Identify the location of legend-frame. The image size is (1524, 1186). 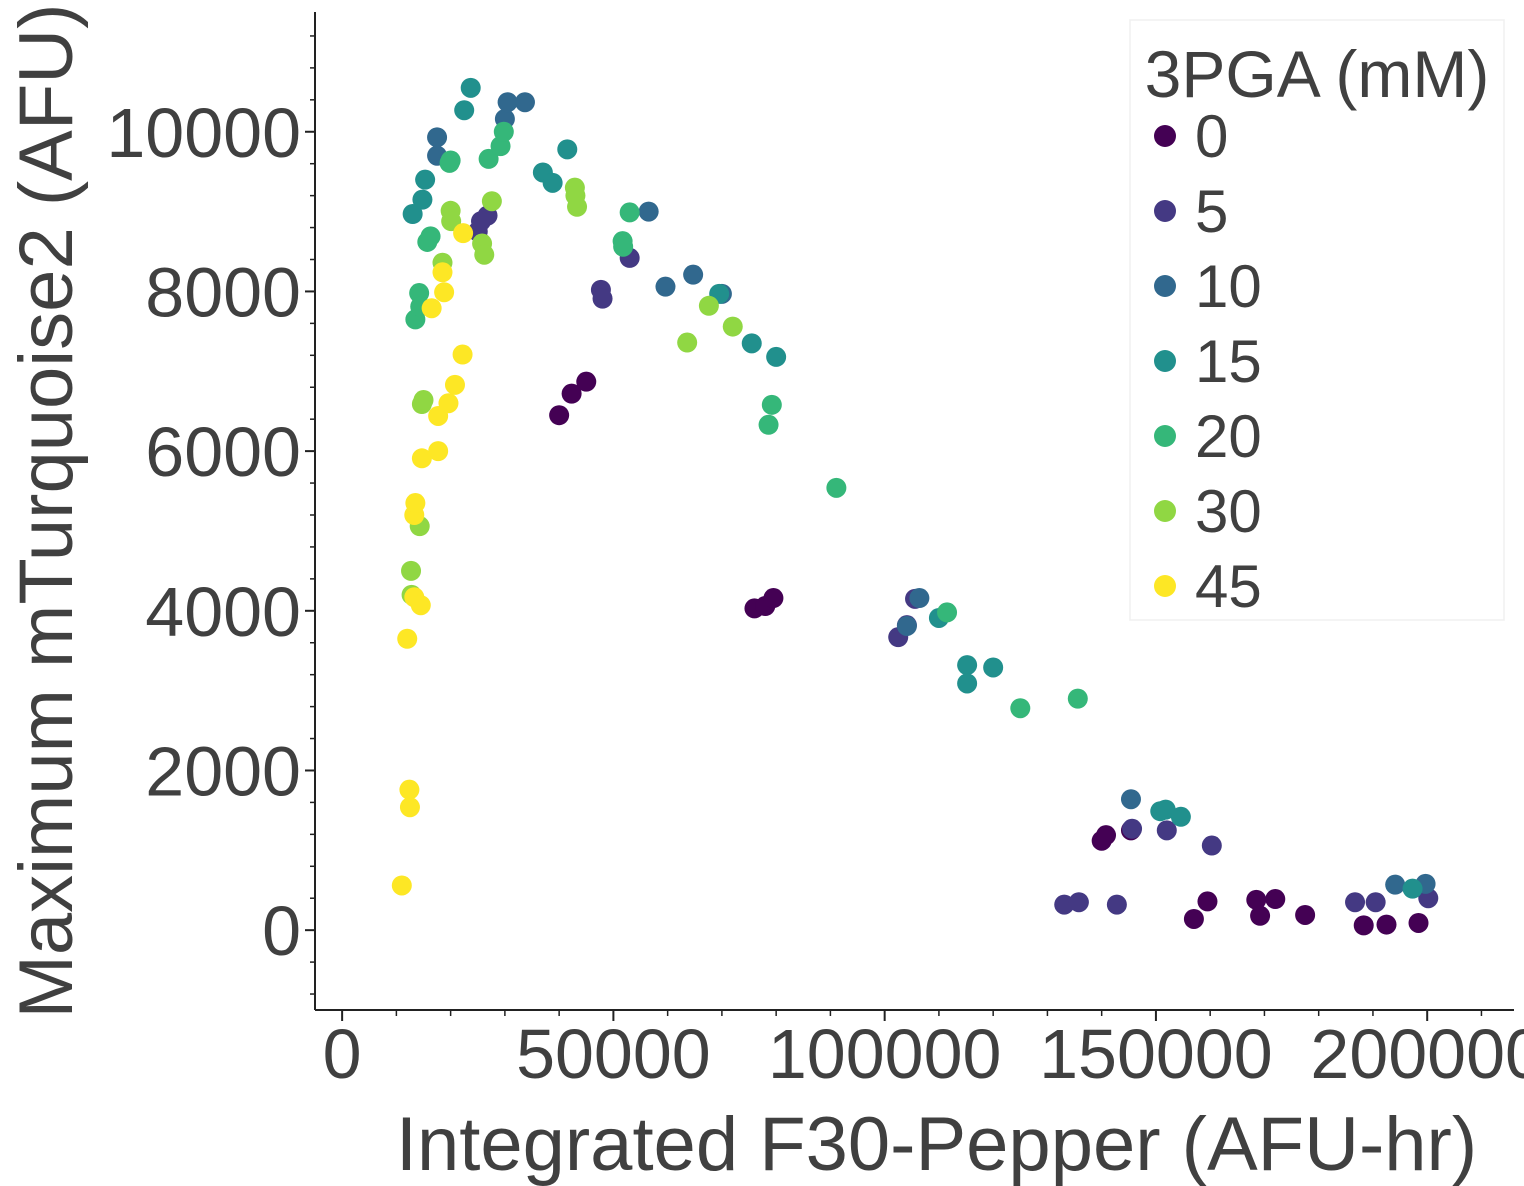
(1317, 320).